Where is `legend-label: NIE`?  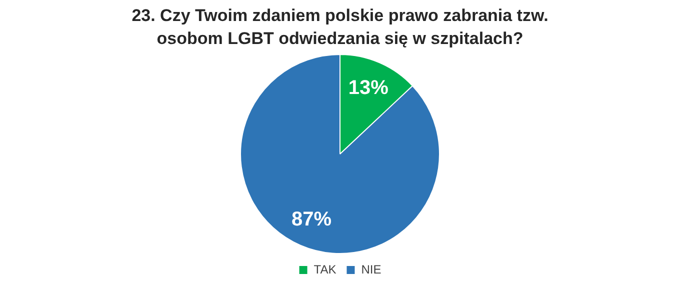 legend-label: NIE is located at coordinates (371, 269).